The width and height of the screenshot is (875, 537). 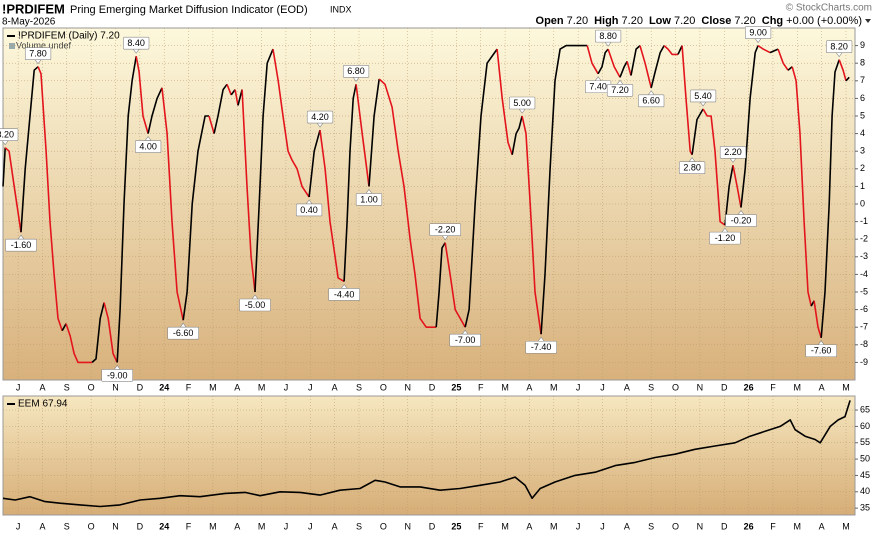 I want to click on y-tick-label: 8, so click(x=862, y=63).